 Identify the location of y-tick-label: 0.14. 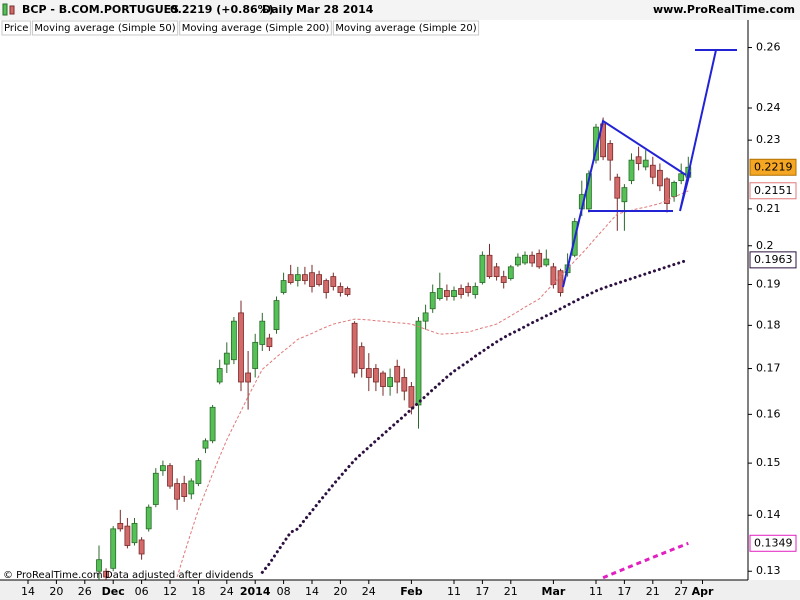
(768, 514).